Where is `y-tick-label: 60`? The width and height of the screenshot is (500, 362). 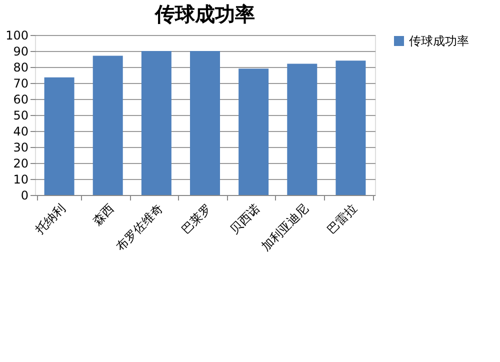
y-tick-label: 60 is located at coordinates (20, 99).